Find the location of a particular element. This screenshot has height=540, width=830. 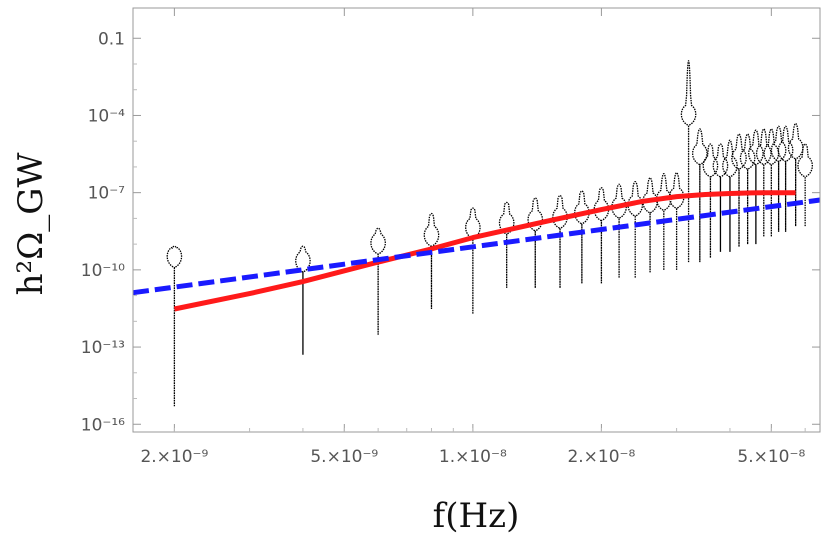

x-tick-label: 5.×10⁻⁹ is located at coordinates (344, 457).